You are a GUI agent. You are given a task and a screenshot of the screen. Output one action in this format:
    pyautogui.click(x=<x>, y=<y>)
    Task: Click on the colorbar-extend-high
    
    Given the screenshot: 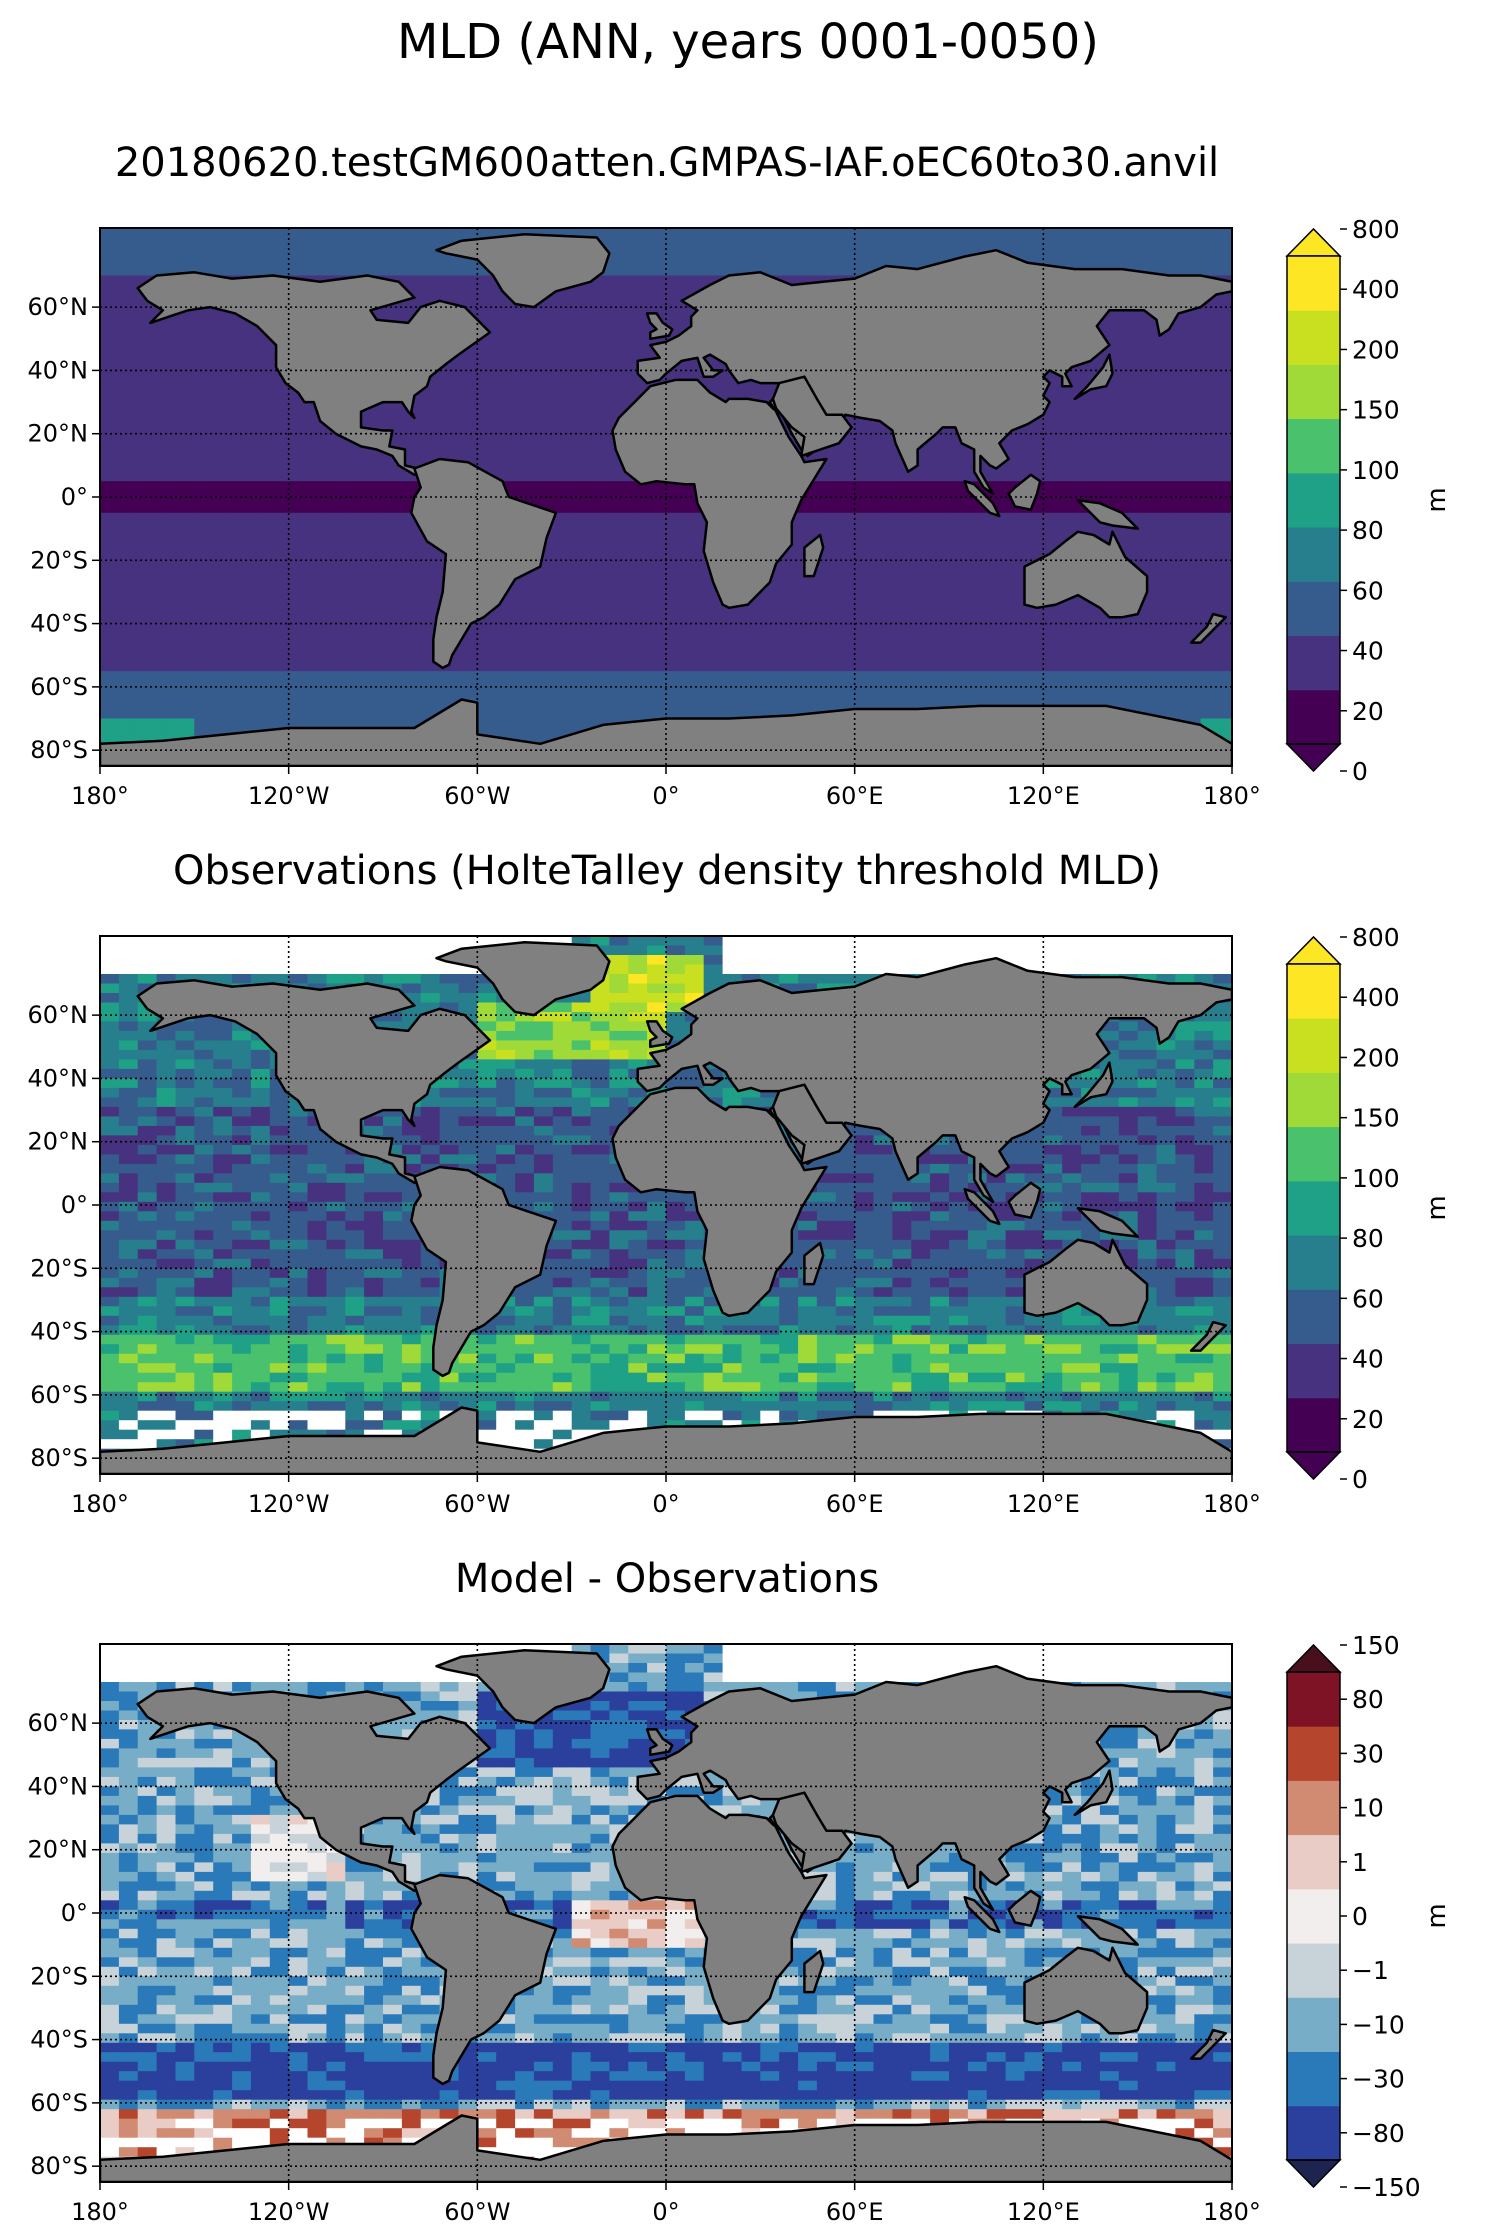 What is the action you would take?
    pyautogui.click(x=1313, y=950)
    